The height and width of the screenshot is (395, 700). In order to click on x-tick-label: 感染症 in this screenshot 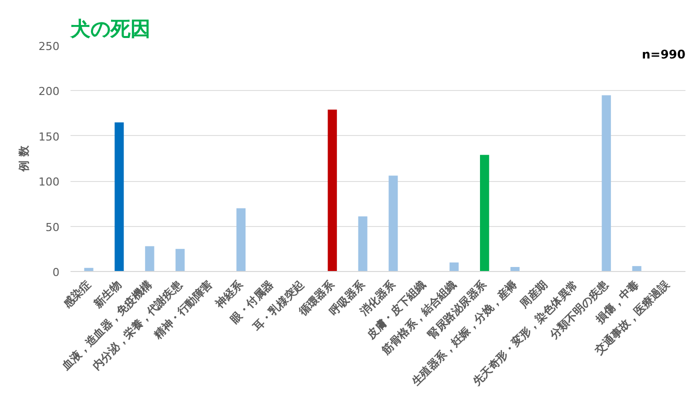, I will do `click(77, 295)`.